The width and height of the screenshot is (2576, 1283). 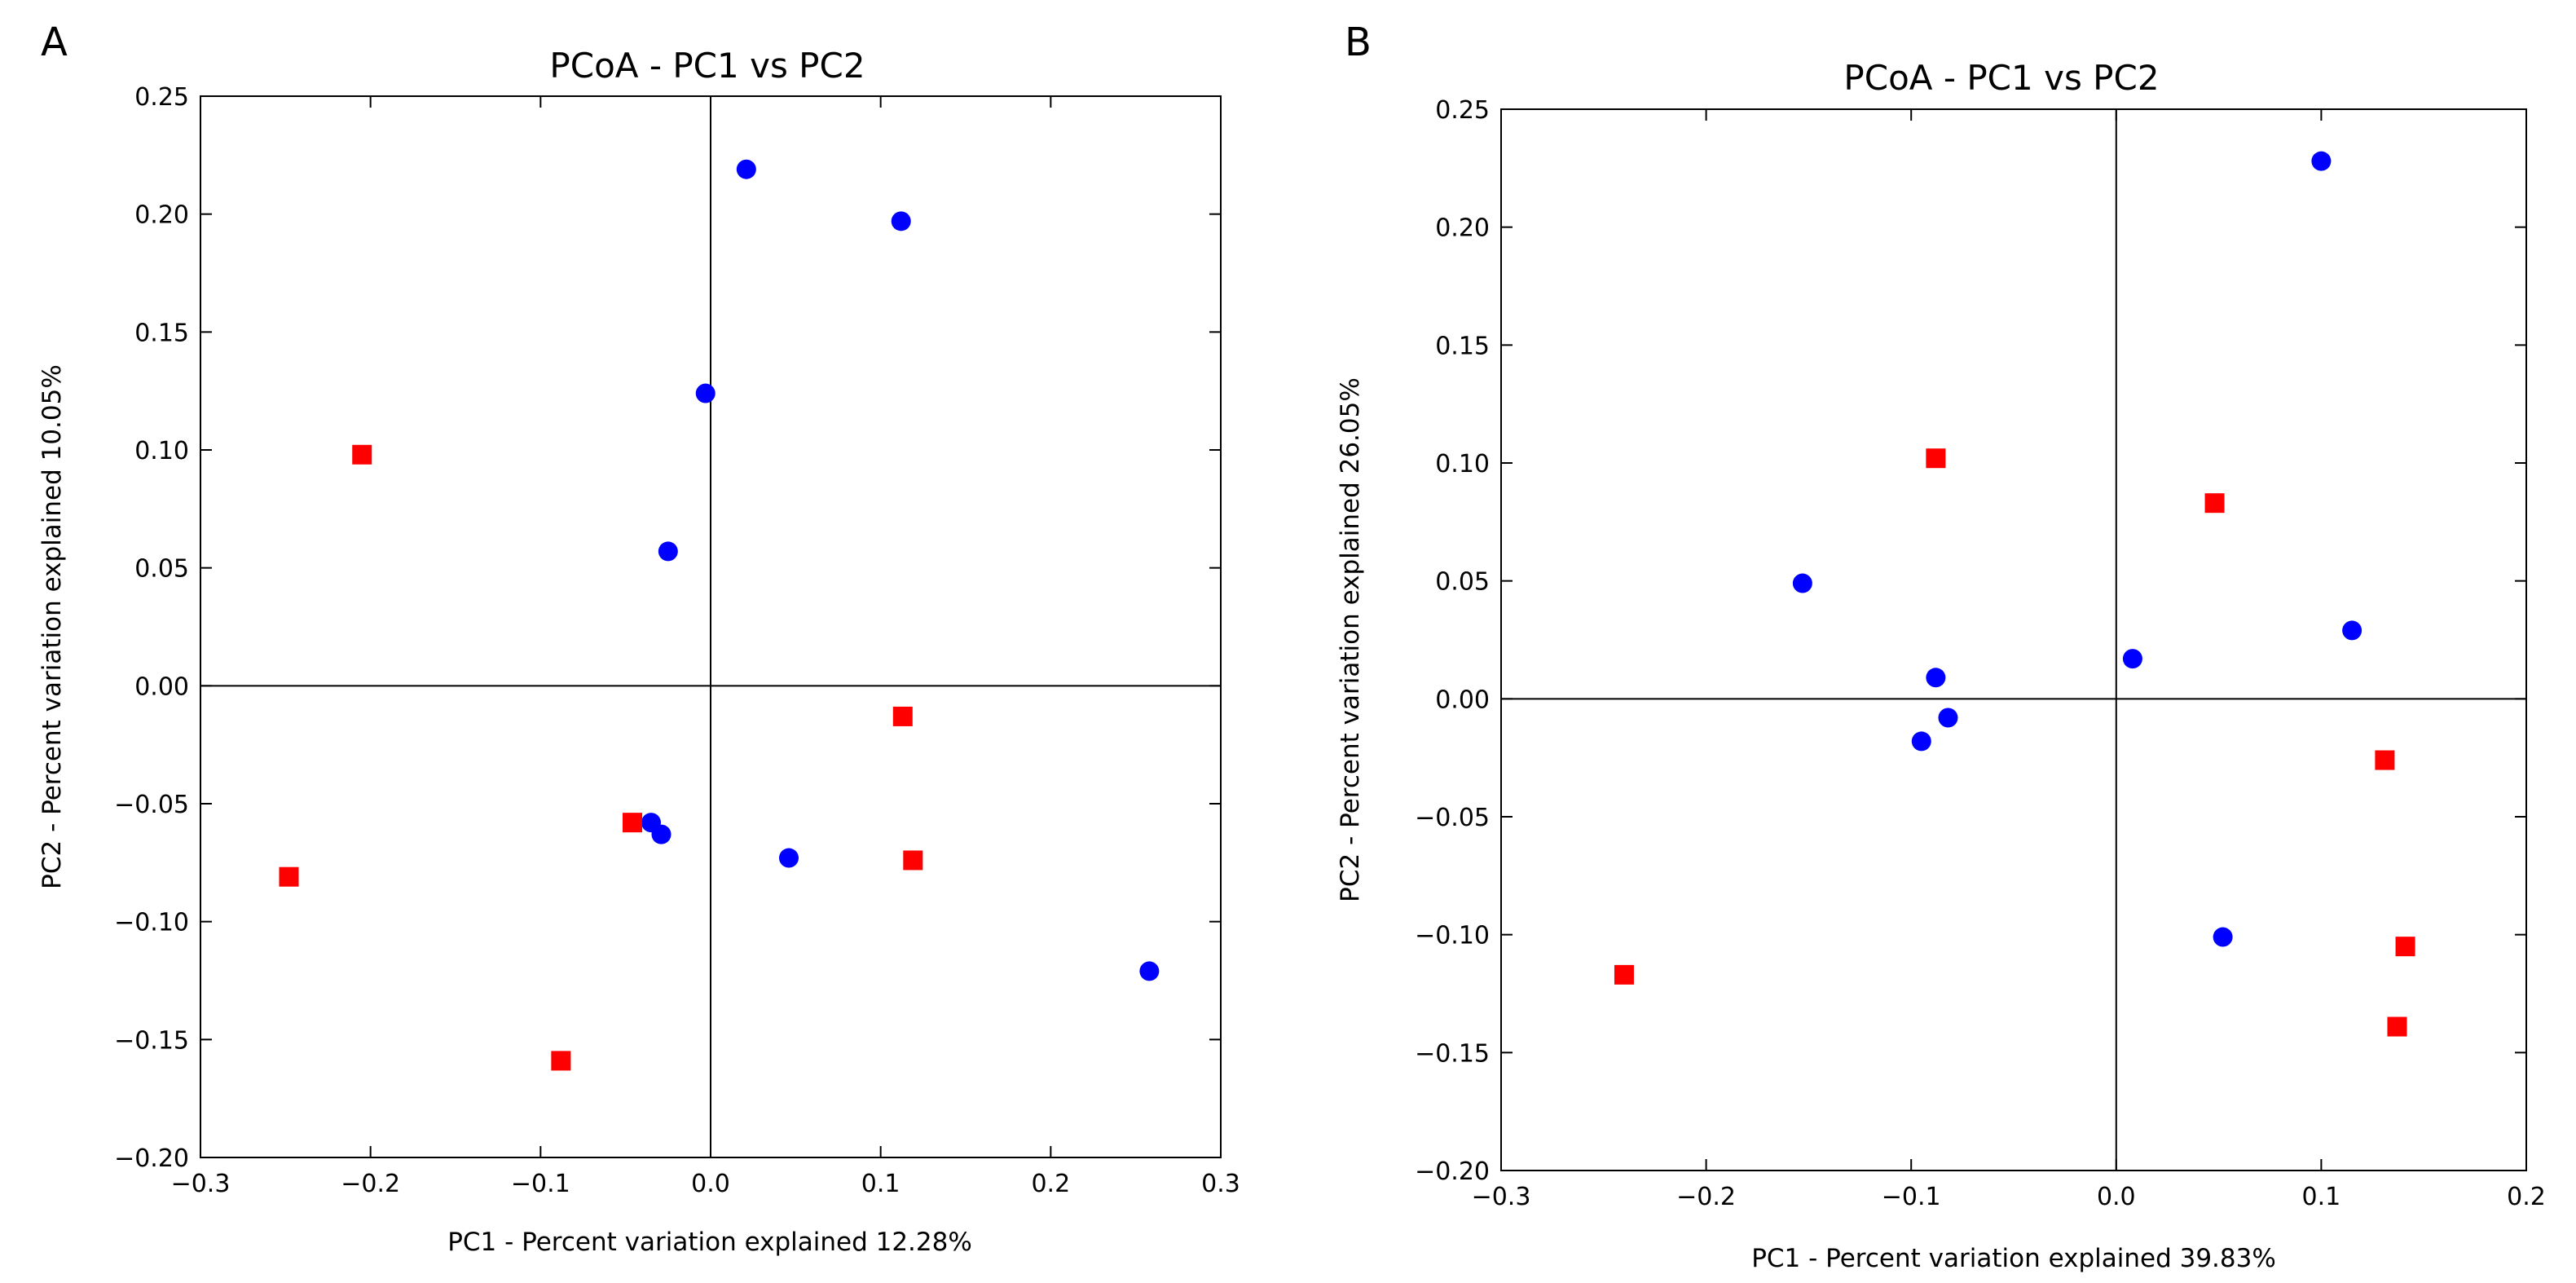 What do you see at coordinates (709, 1242) in the screenshot?
I see `x-axis-label: PC1 - Percent variation explained 12.28%` at bounding box center [709, 1242].